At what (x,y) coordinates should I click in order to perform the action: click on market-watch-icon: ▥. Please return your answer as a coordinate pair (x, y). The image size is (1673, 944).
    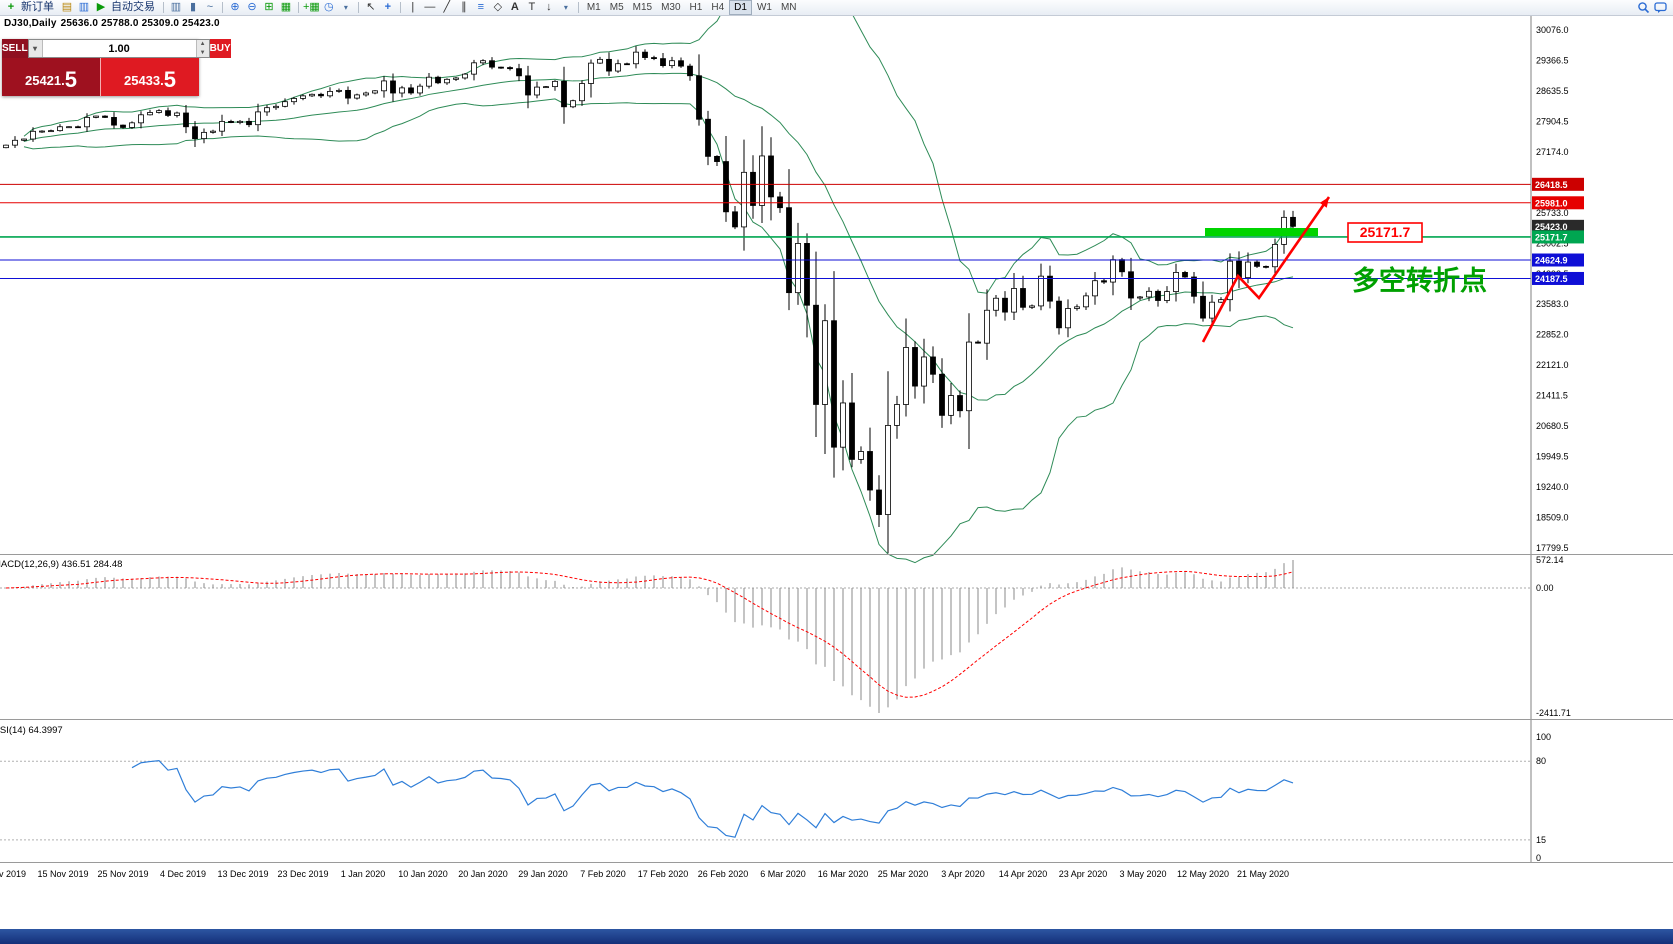
    Looking at the image, I should click on (84, 7).